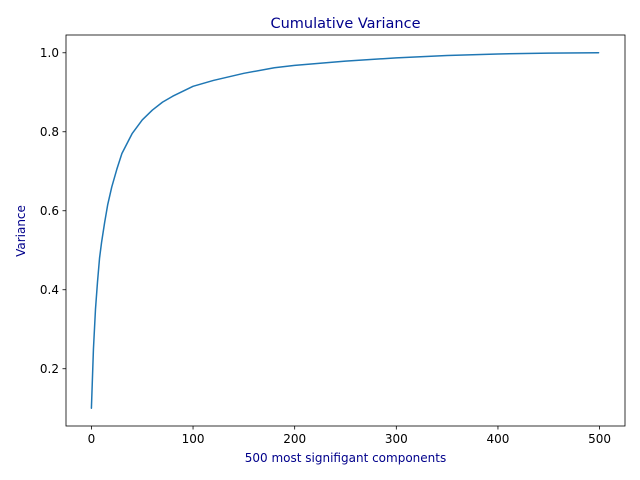 Image resolution: width=640 pixels, height=480 pixels. What do you see at coordinates (193, 439) in the screenshot?
I see `x-tick-label: 100` at bounding box center [193, 439].